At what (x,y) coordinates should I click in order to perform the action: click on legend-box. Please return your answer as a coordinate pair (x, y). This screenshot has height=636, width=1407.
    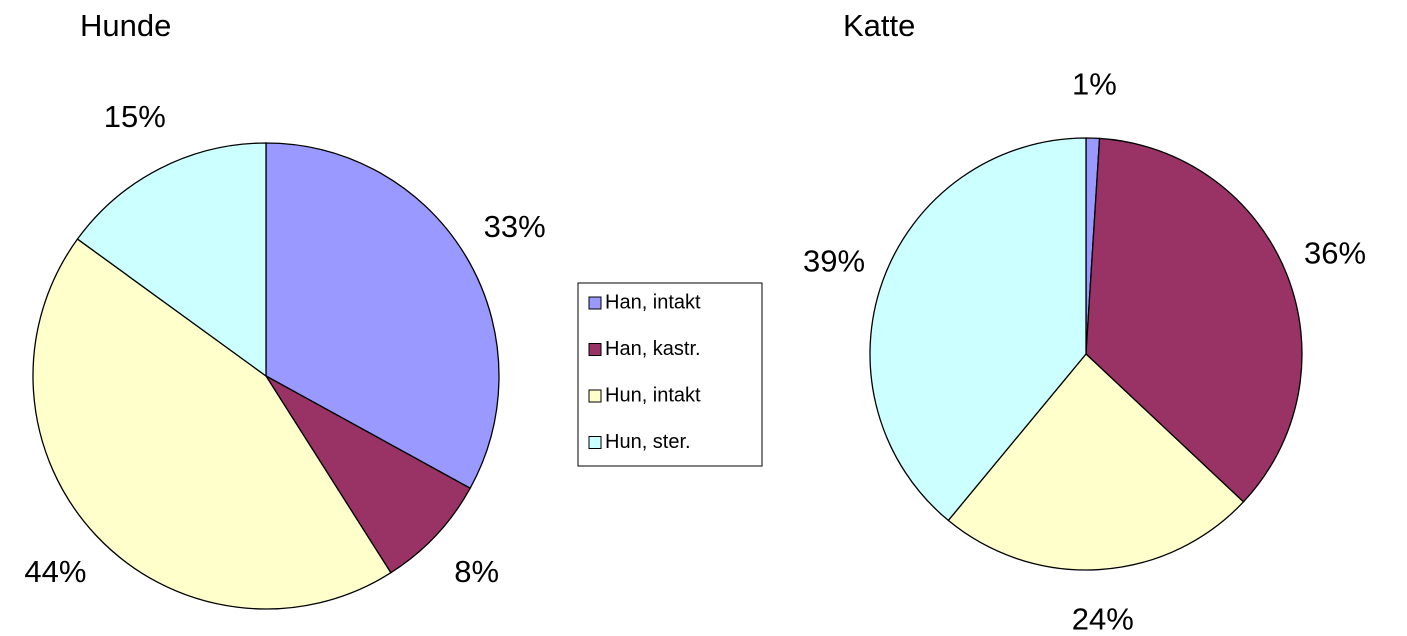
    Looking at the image, I should click on (670, 374).